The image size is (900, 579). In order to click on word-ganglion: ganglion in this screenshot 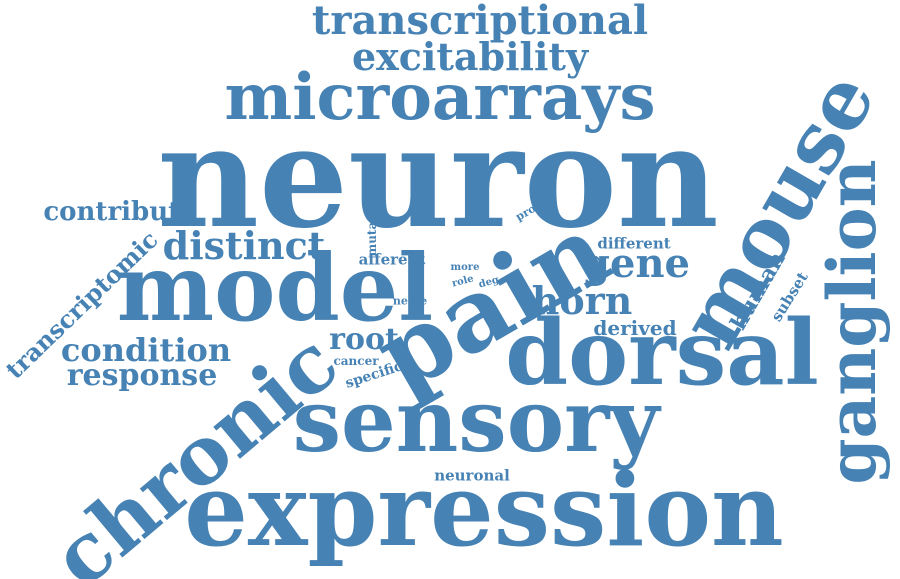, I will do `click(852, 322)`.